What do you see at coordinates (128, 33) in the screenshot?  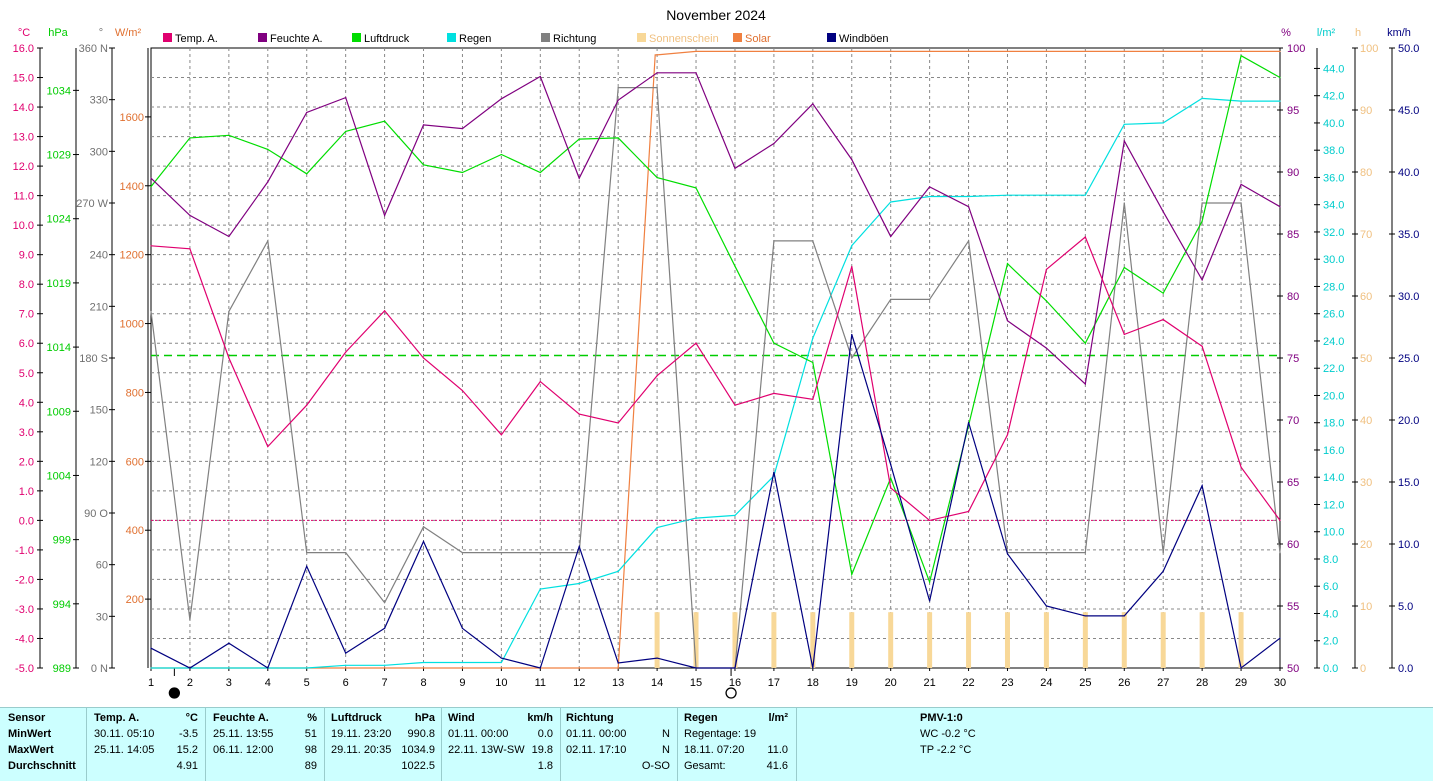 I see `axis-unit-solar: W/m²` at bounding box center [128, 33].